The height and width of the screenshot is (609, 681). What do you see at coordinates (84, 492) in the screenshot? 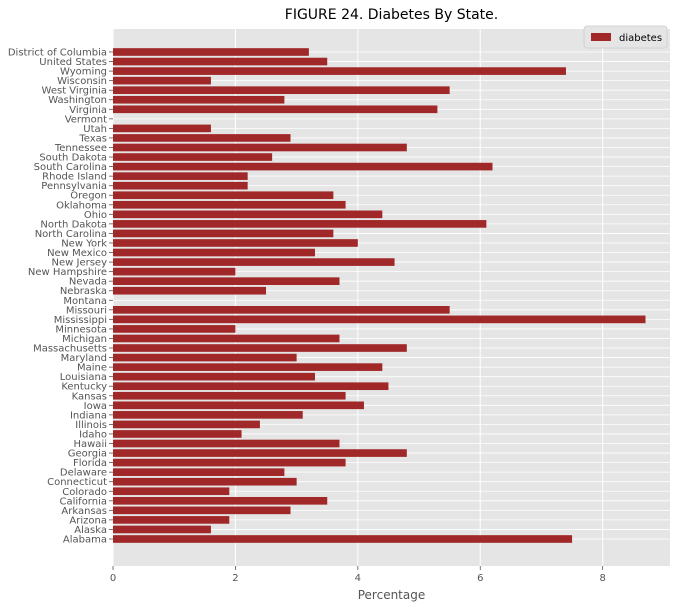
I see `category-label: Colorado` at bounding box center [84, 492].